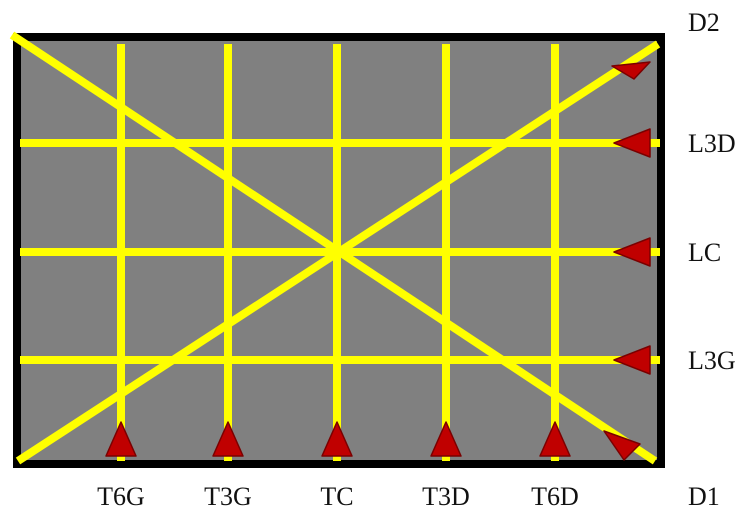 The height and width of the screenshot is (513, 750). I want to click on label-D2: D2, so click(704, 22).